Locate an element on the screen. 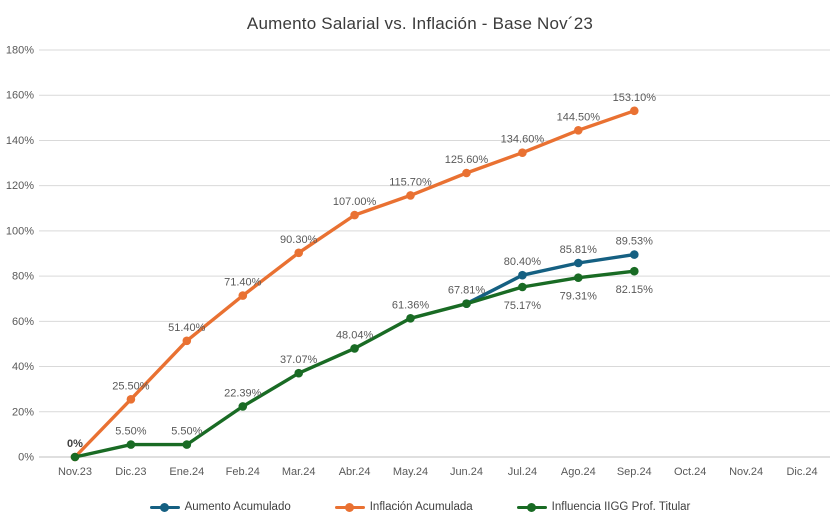  y-axis-tick-label: 40% is located at coordinates (23, 367).